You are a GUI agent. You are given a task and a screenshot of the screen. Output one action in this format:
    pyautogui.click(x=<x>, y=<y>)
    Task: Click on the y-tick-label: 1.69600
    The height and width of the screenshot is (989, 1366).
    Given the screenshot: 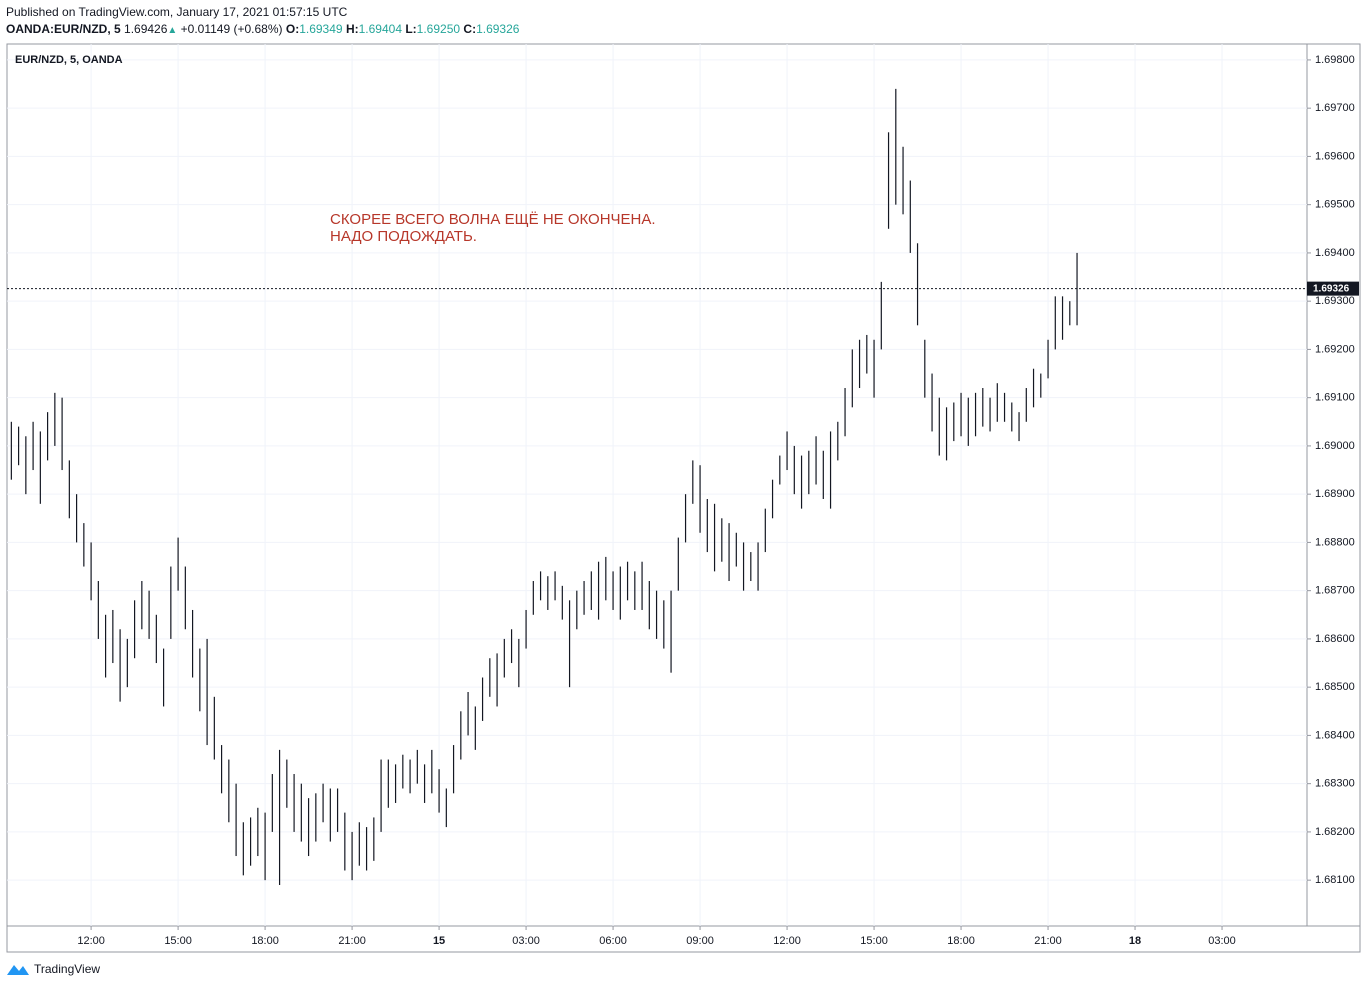 What is the action you would take?
    pyautogui.click(x=1335, y=156)
    